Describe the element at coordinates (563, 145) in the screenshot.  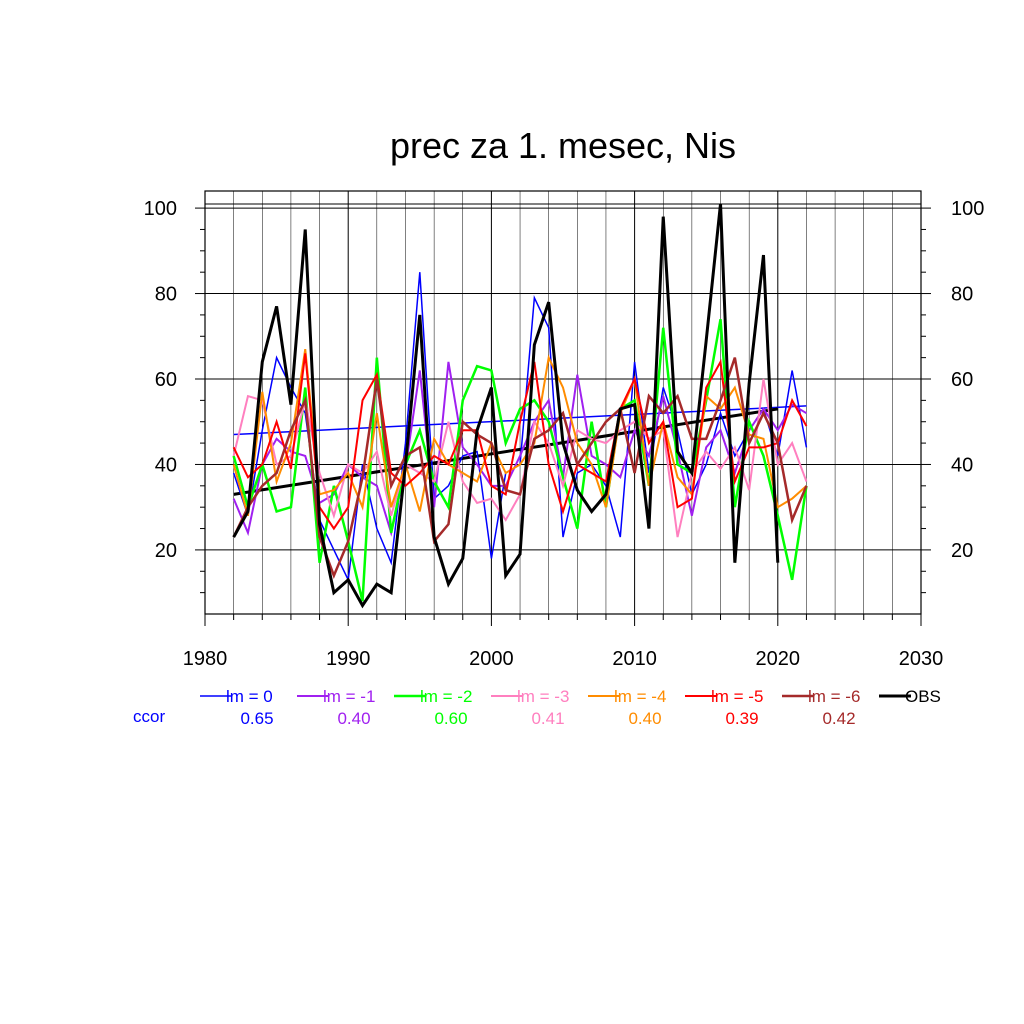
I see `chart-title: prec za 1. mesec, Nis` at that location.